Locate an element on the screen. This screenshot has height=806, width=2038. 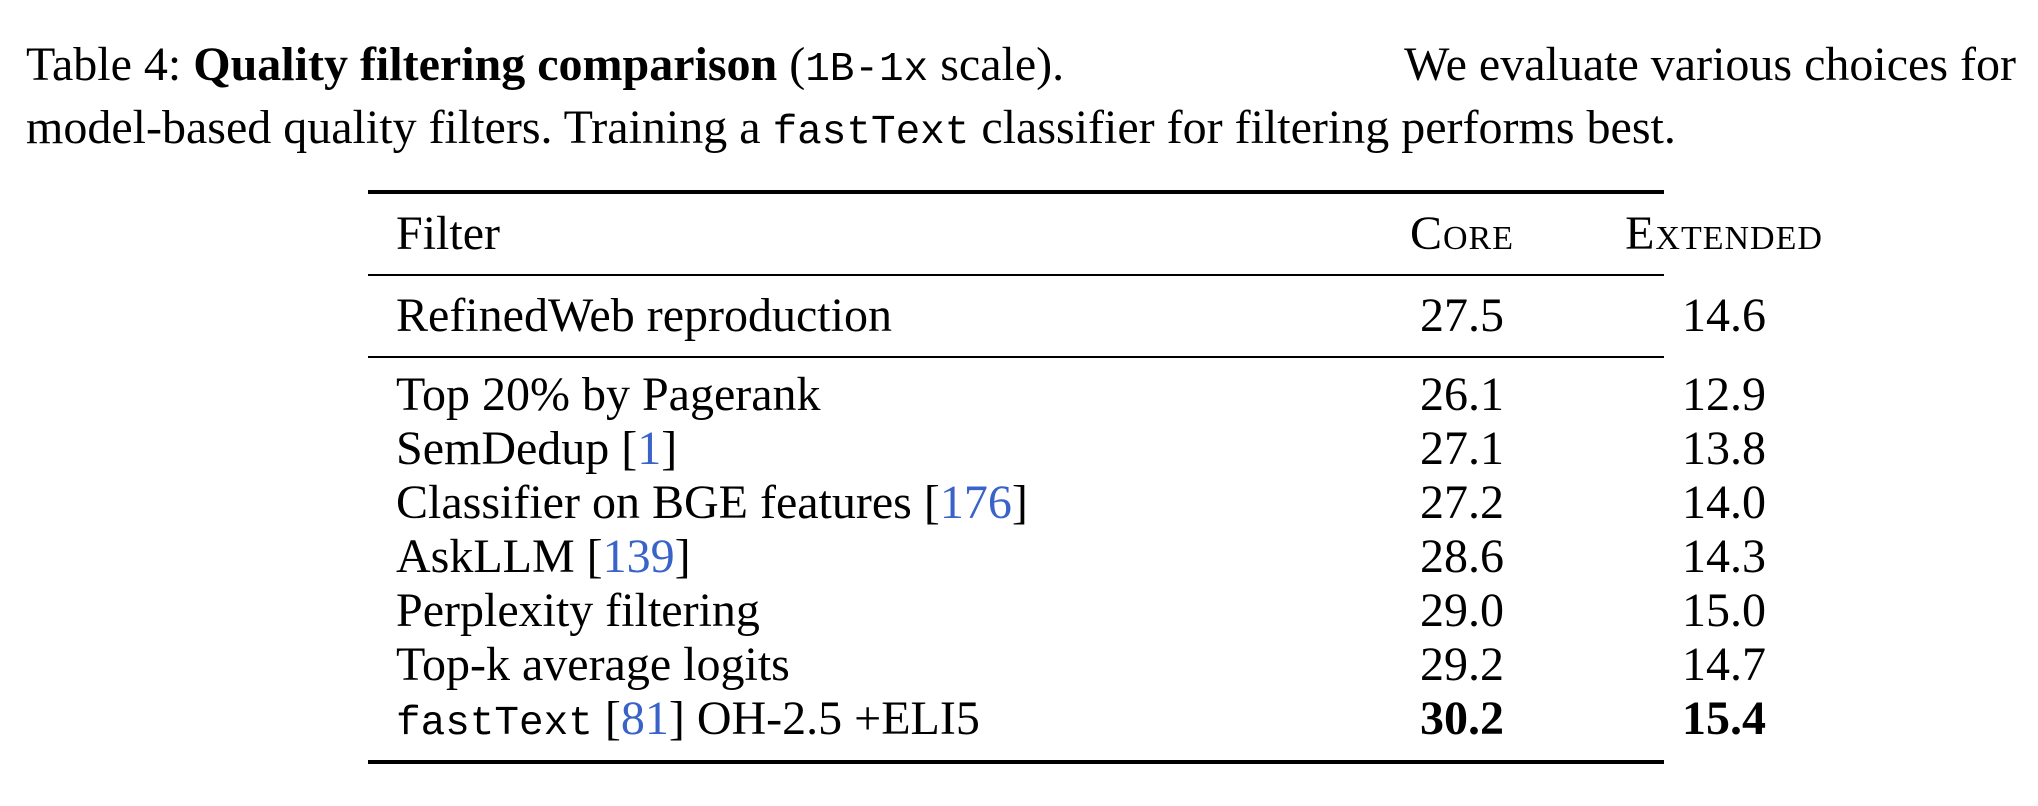
best-extended: 15.4 is located at coordinates (1724, 718).